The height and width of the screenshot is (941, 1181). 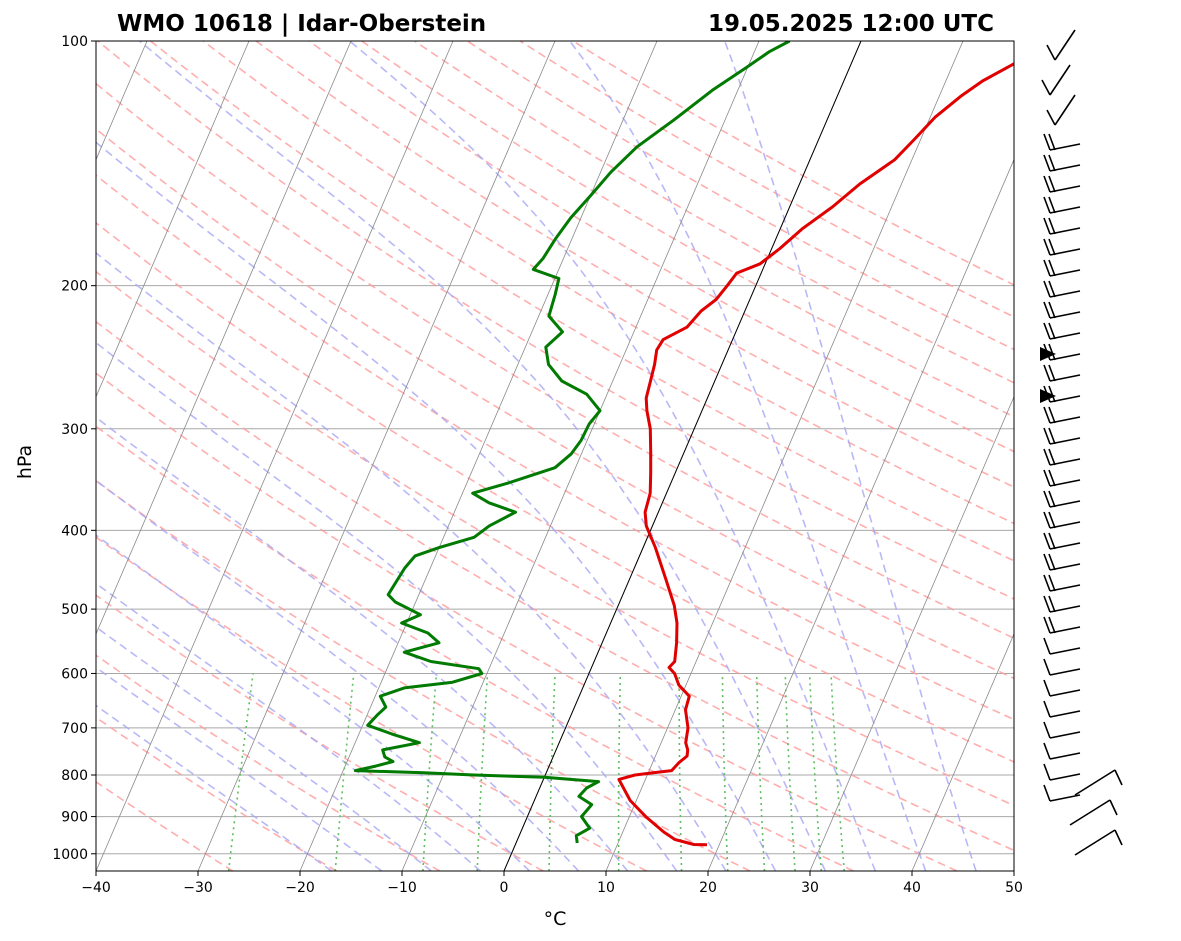 What do you see at coordinates (536, 772) in the screenshot?
I see `mixing-ratio-lines` at bounding box center [536, 772].